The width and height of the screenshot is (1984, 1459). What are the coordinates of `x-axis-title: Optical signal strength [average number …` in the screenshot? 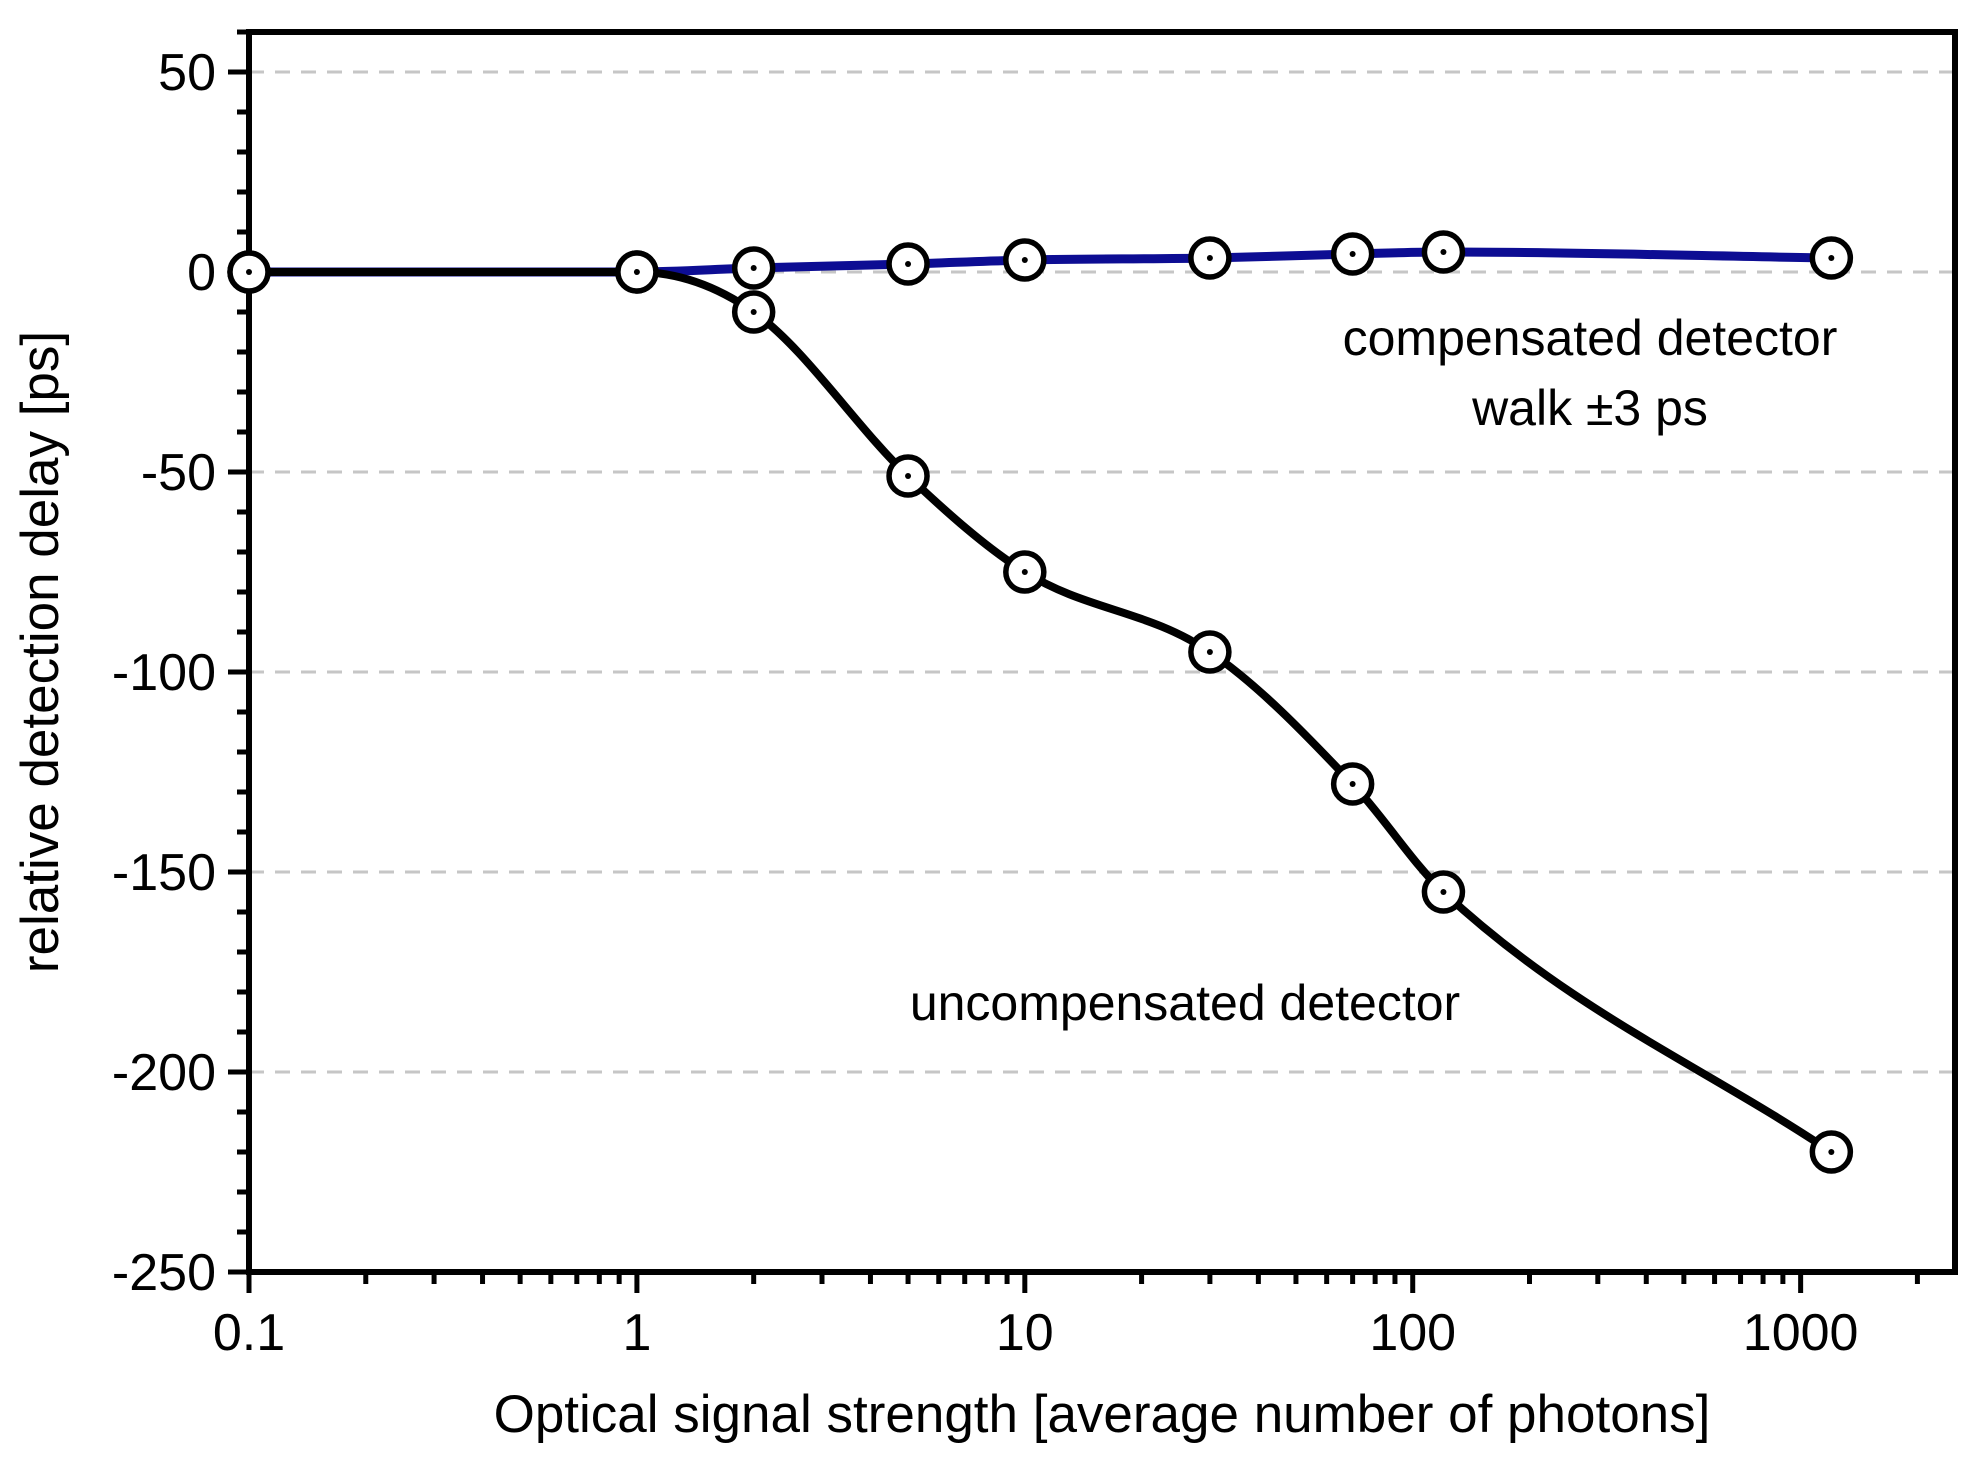 It's located at (1102, 1414).